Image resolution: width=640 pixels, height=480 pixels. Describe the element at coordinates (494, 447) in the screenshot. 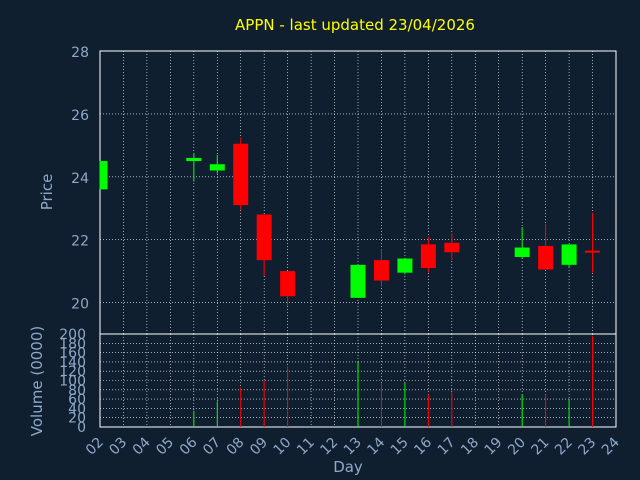

I see `x-tick-label: 19` at that location.